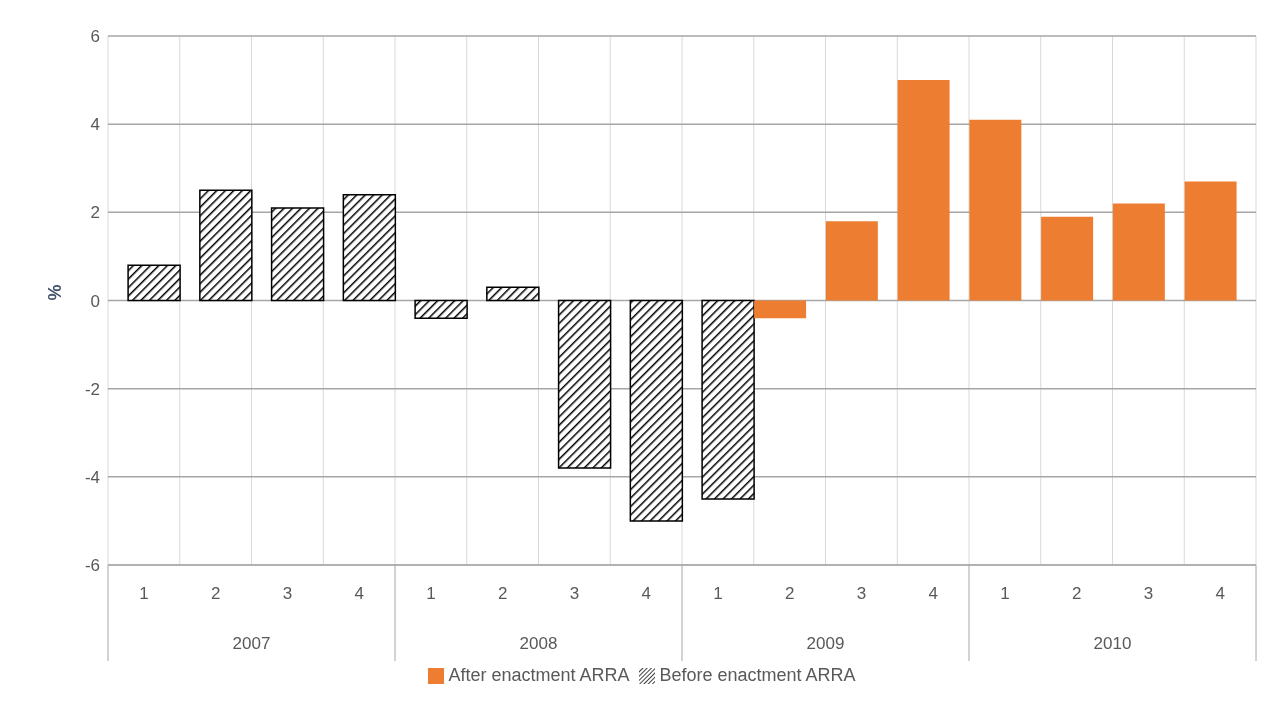  What do you see at coordinates (95, 301) in the screenshot?
I see `y-tick-label: 0` at bounding box center [95, 301].